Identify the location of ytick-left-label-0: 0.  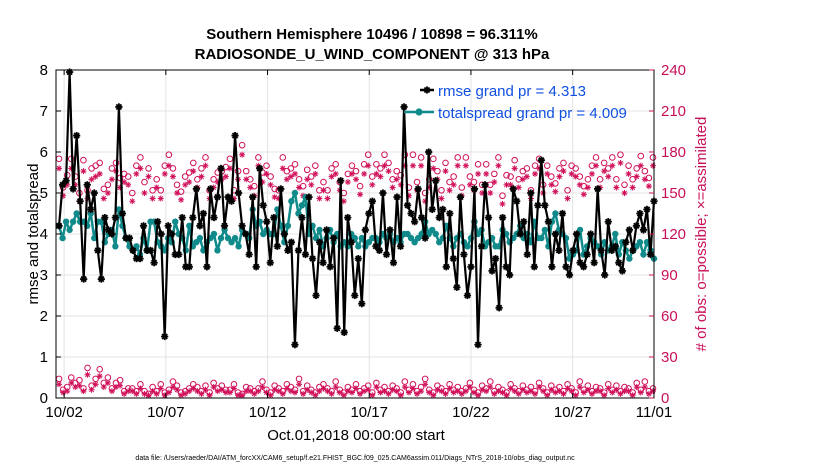
(44, 398).